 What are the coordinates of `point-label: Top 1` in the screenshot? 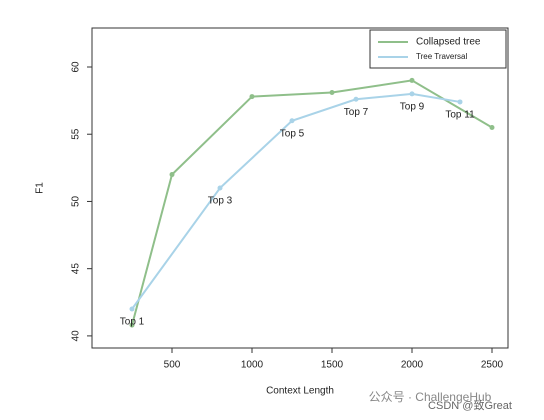 It's located at (132, 322).